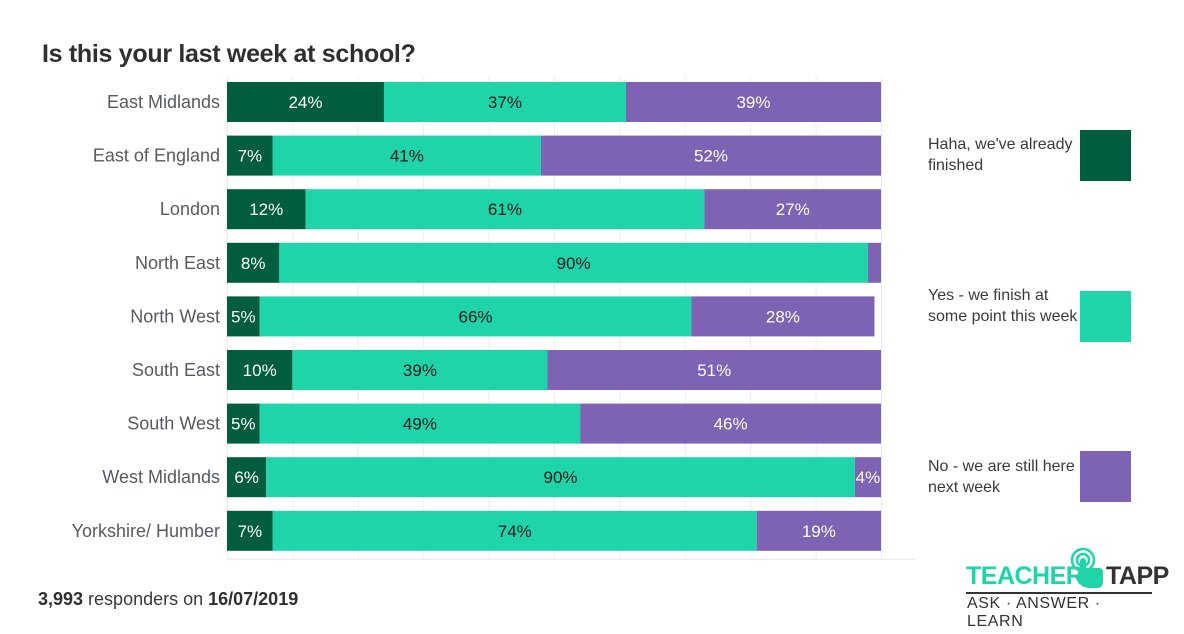  I want to click on logo-word-tapp: TAPP, so click(1137, 576).